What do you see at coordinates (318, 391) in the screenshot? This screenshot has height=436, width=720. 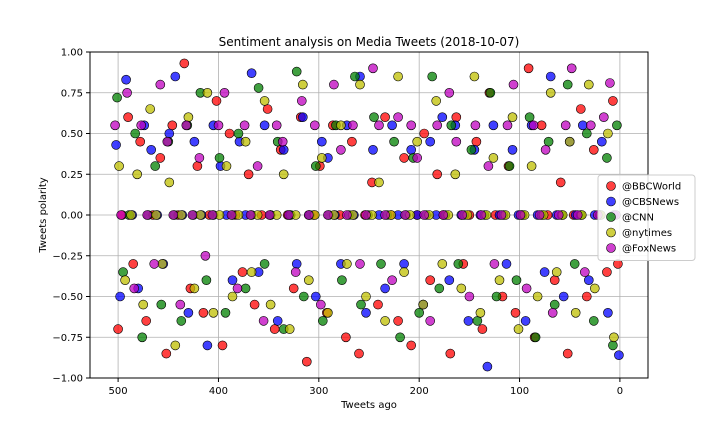 I see `x-tick-label: 300` at bounding box center [318, 391].